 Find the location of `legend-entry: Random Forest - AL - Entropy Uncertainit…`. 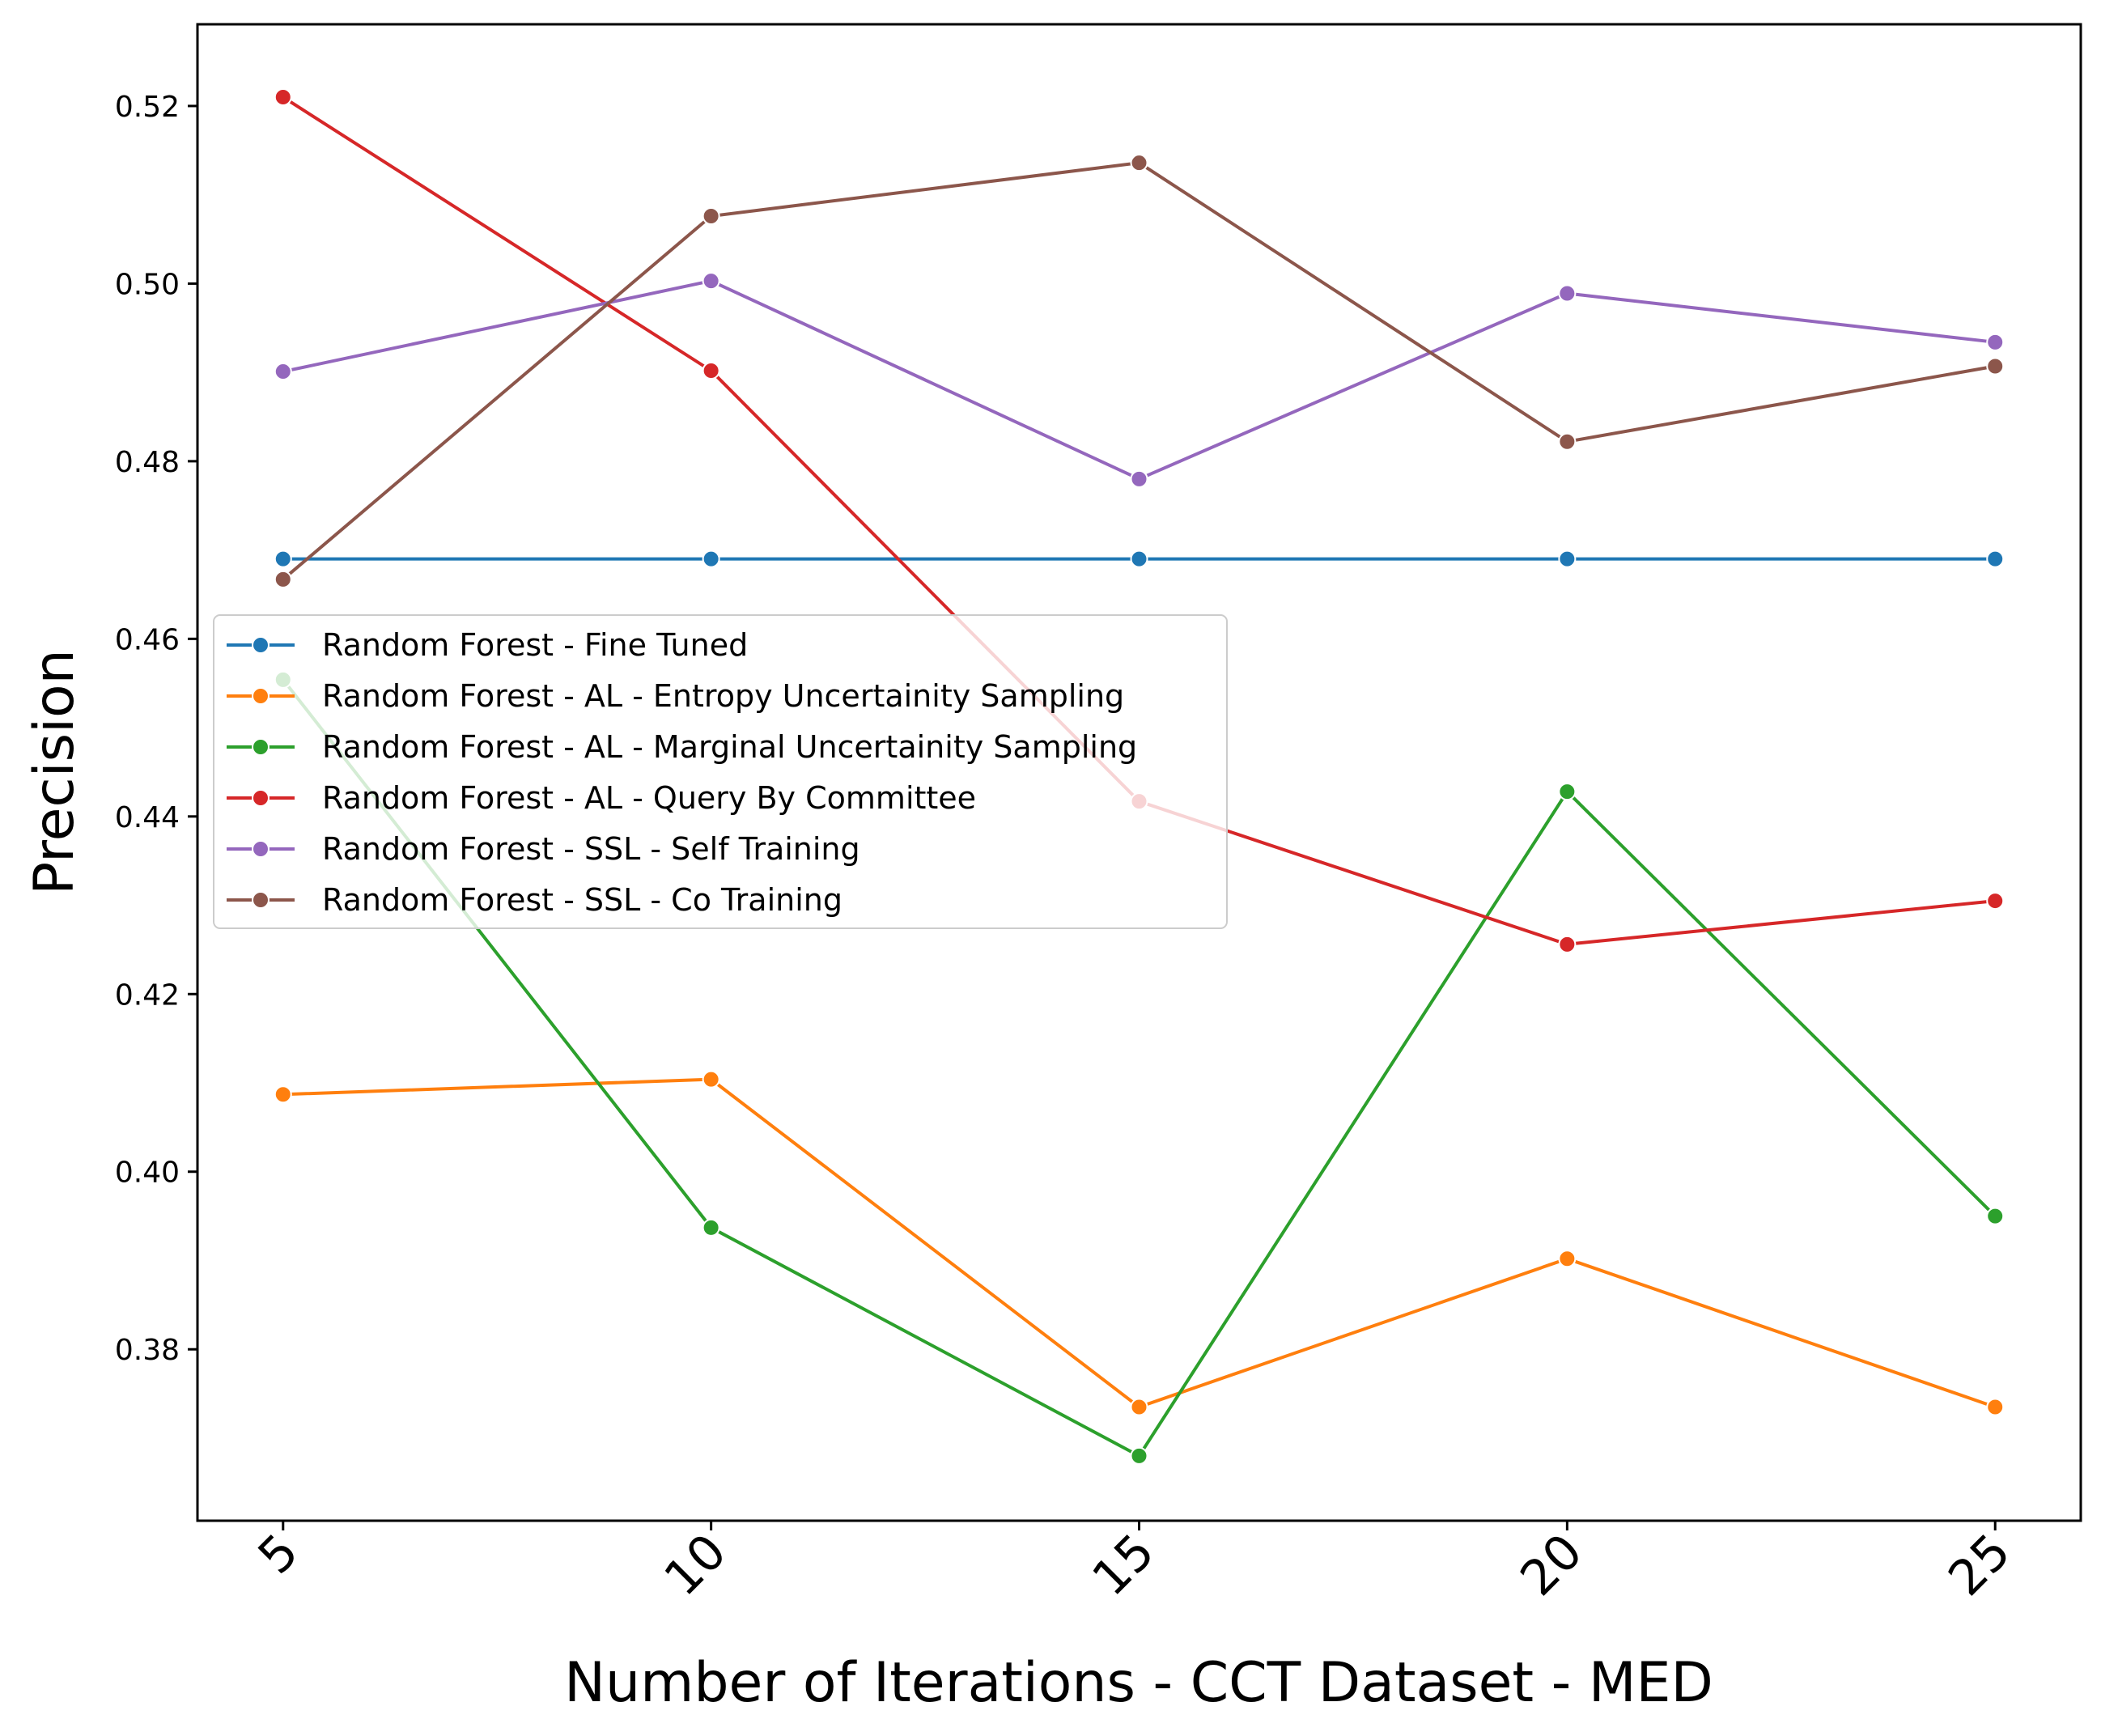

legend-entry: Random Forest - AL - Entropy Uncertainit… is located at coordinates (675, 696).